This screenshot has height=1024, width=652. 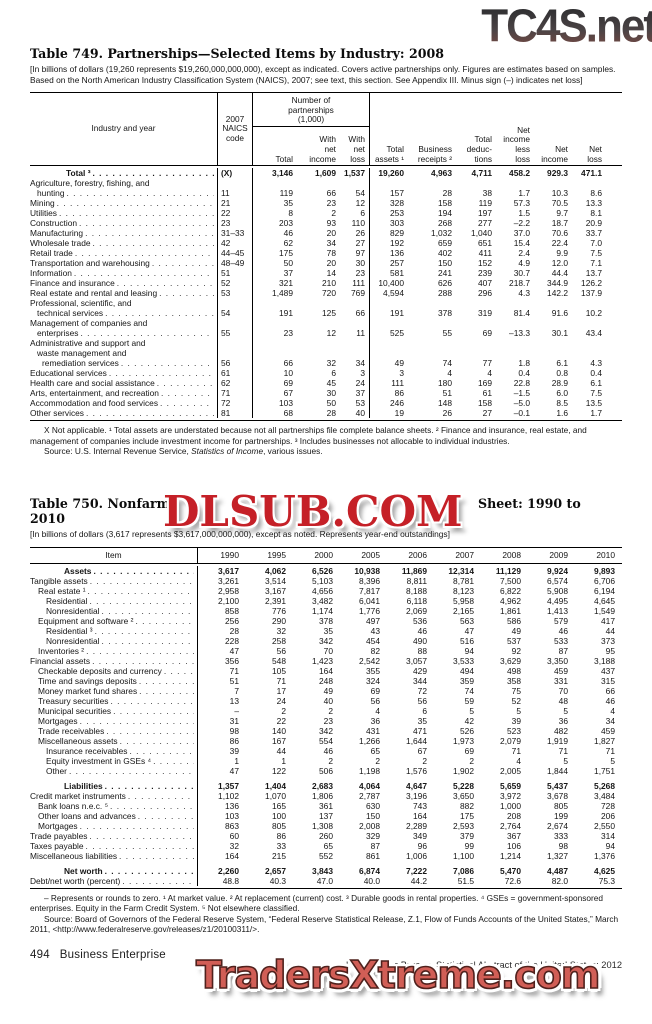 What do you see at coordinates (234, 671) in the screenshot?
I see `table-cell: 71` at bounding box center [234, 671].